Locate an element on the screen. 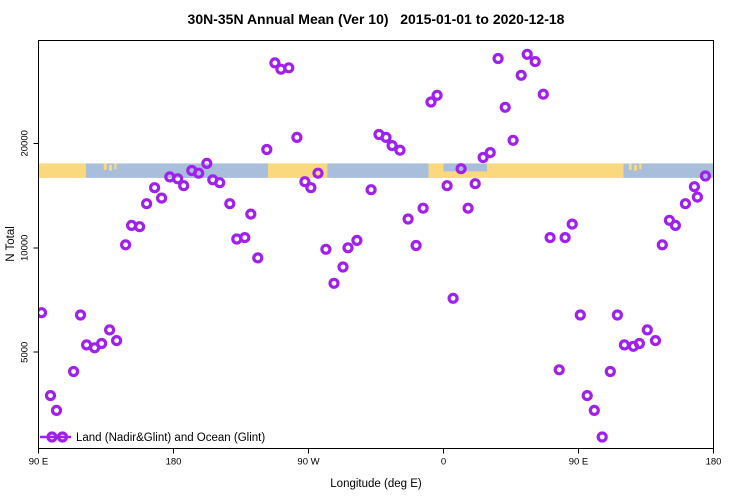 Image resolution: width=750 pixels, height=500 pixels. x-axis-ticks: 90 E 180 90 W 0 90 E 180 is located at coordinates (375, 458).